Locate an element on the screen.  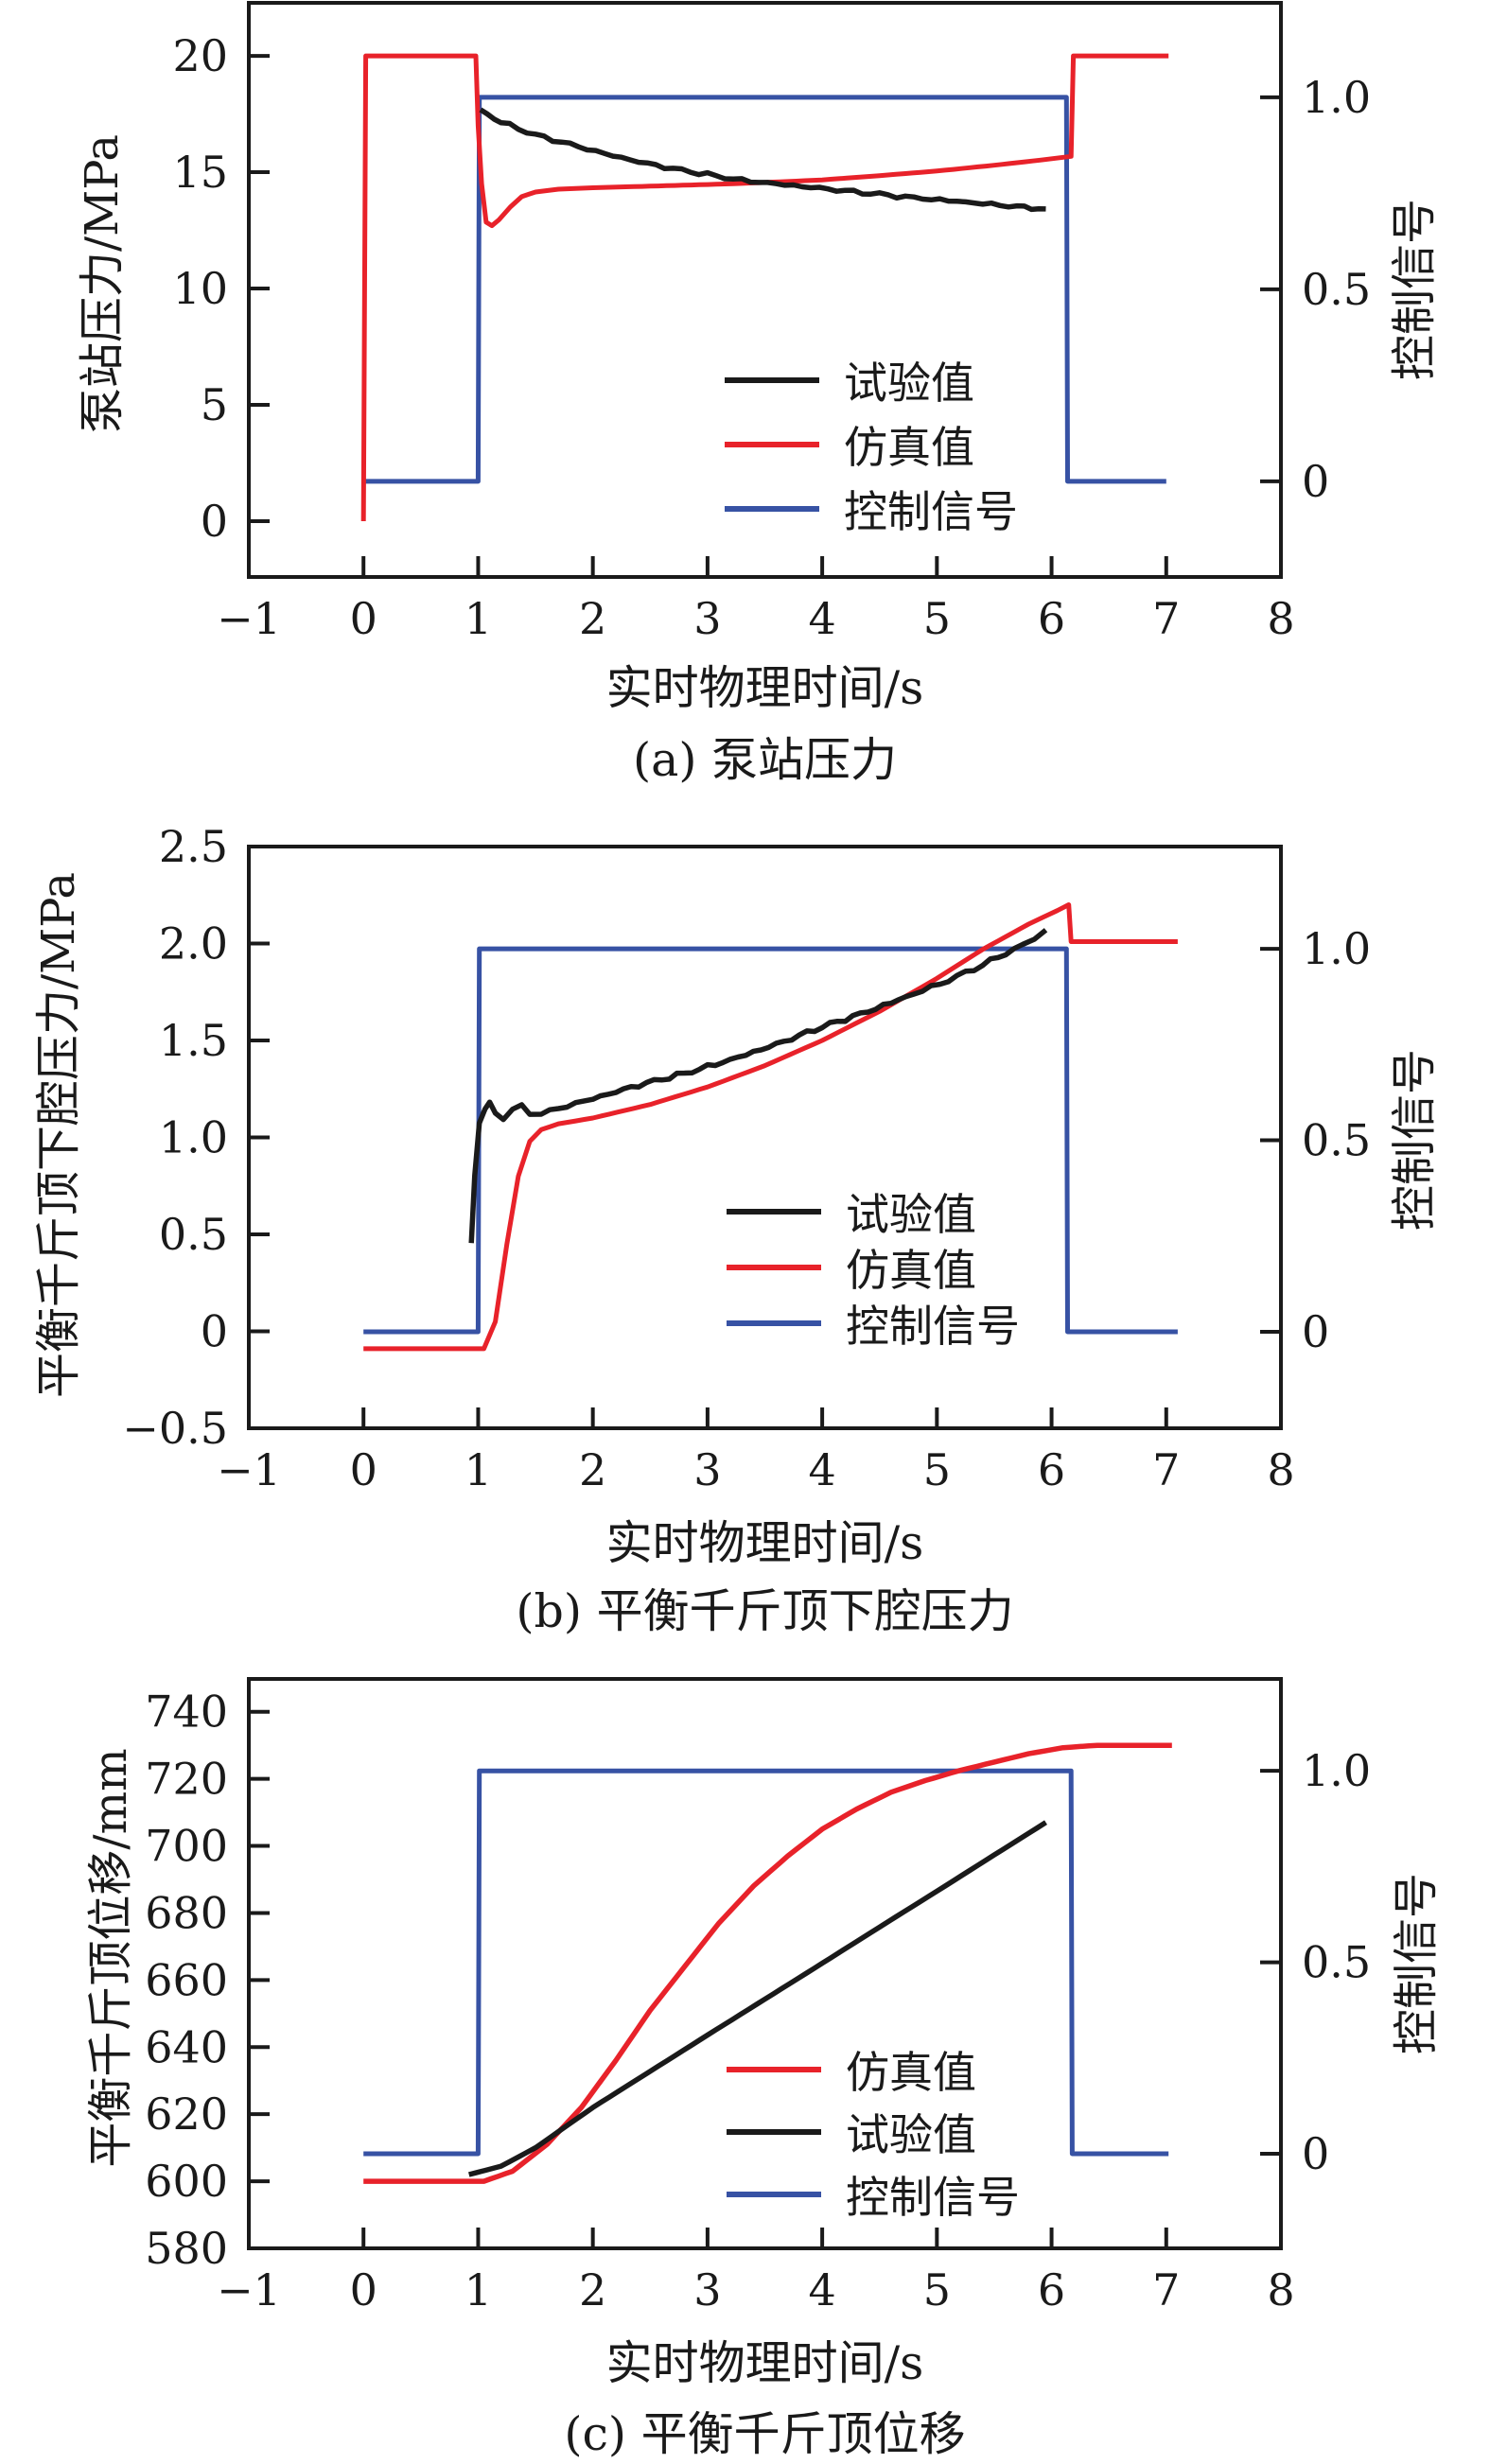
svg-text: 700 is located at coordinates (186, 1846).